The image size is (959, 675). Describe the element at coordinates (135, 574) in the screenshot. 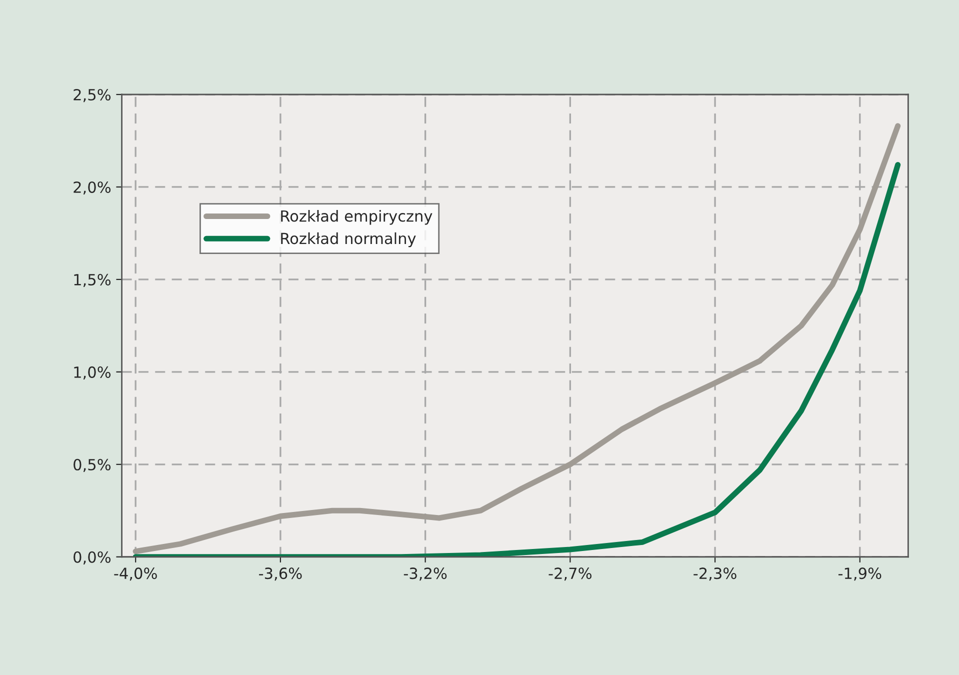

I see `x-tick-label: -4,0%` at that location.